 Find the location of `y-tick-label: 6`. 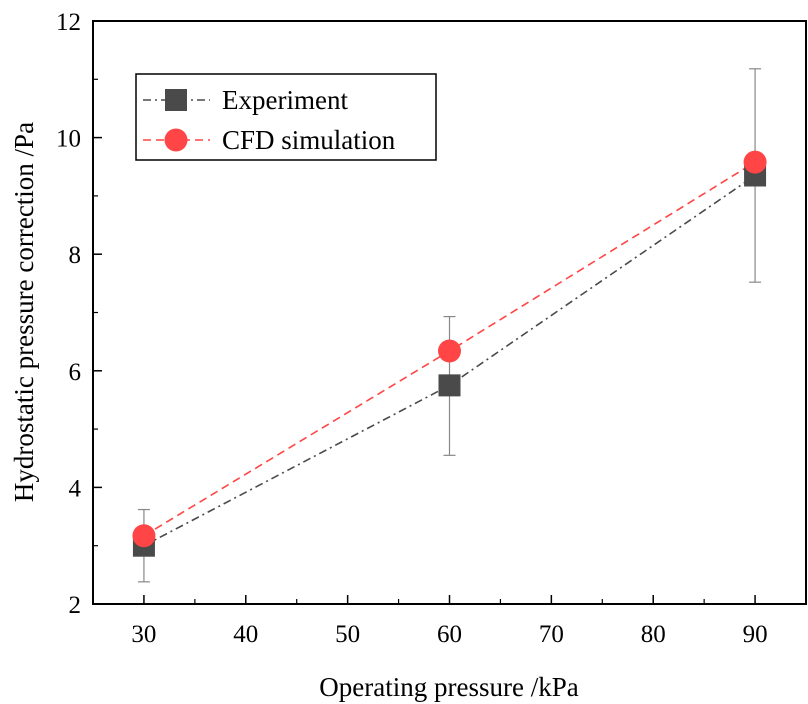

y-tick-label: 6 is located at coordinates (75, 372).